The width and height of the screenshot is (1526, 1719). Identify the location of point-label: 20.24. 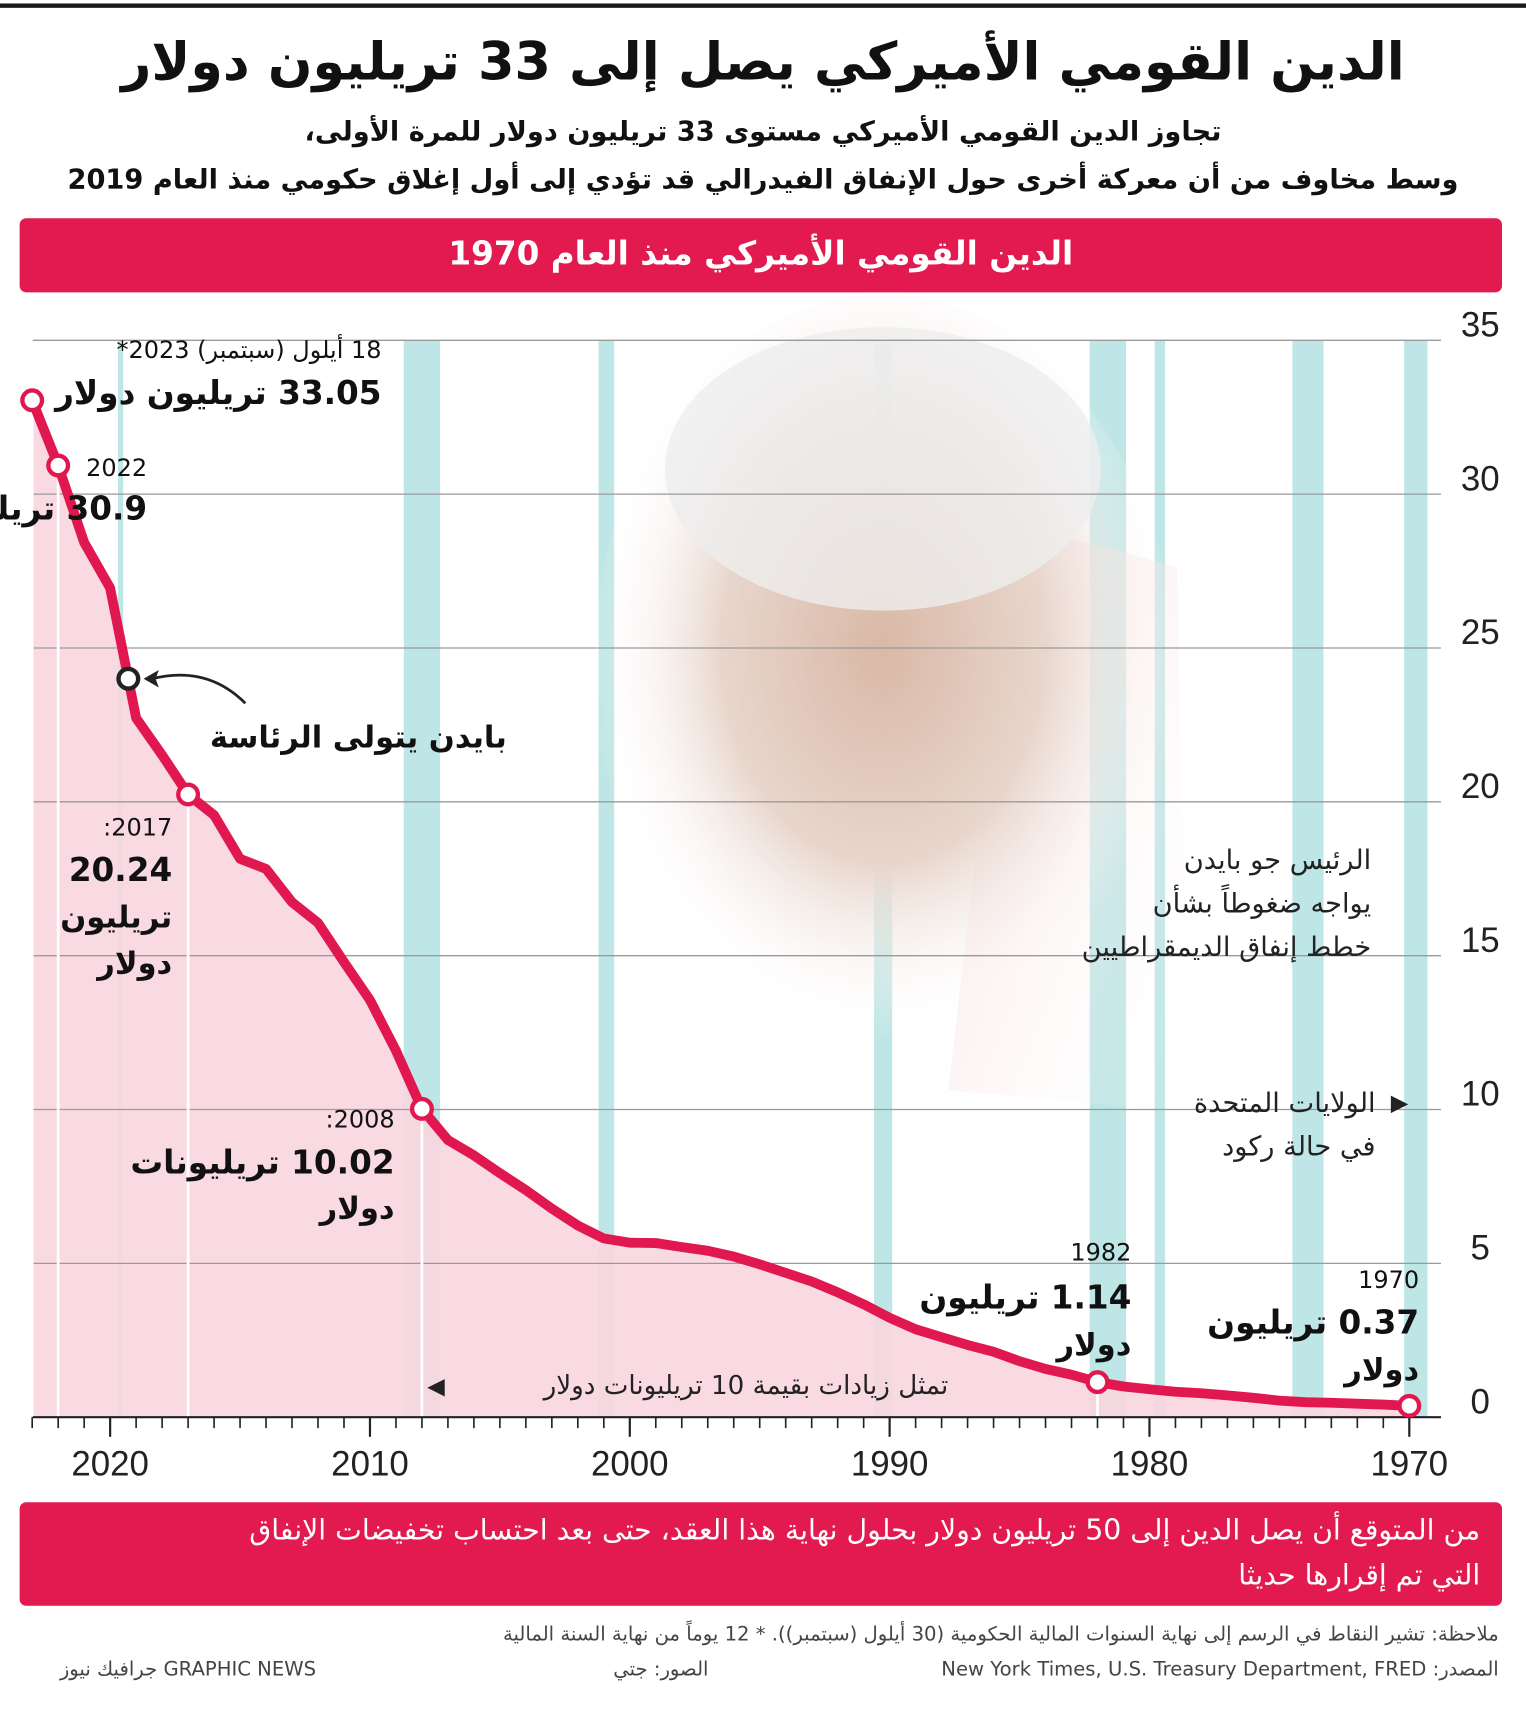
(120, 870).